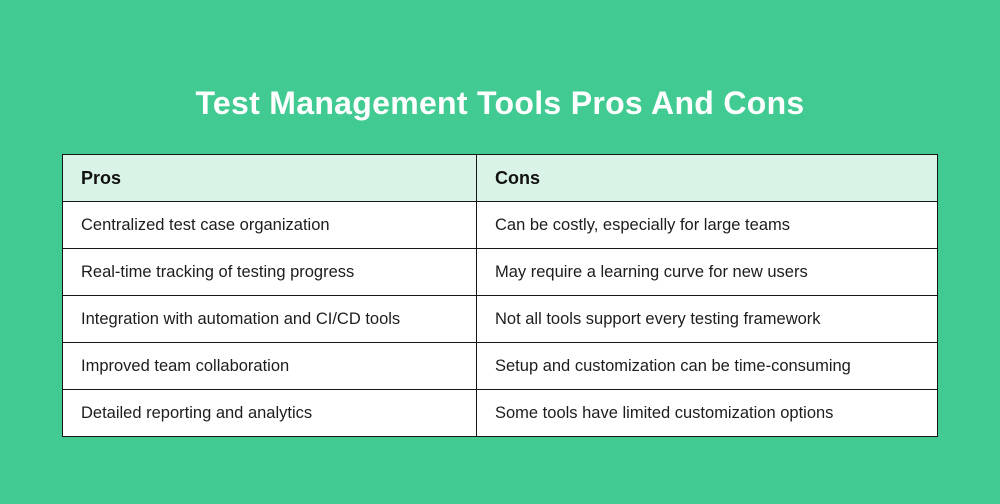 The width and height of the screenshot is (1000, 504). Describe the element at coordinates (269, 225) in the screenshot. I see `pros-cell: Centralized test case organization` at that location.